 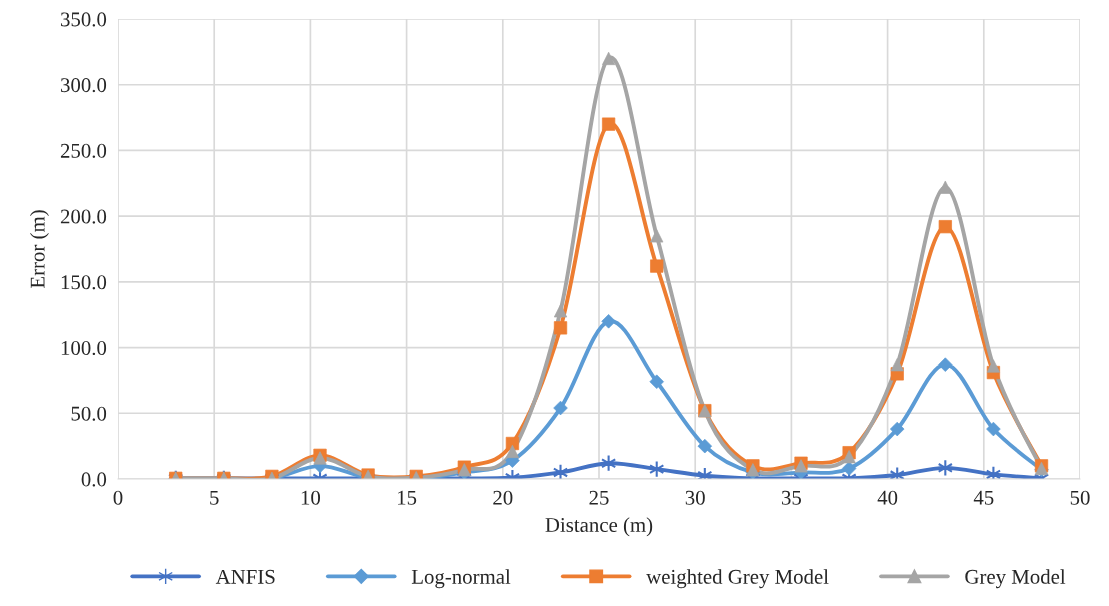 What do you see at coordinates (245, 576) in the screenshot?
I see `legend-label: ANFIS` at bounding box center [245, 576].